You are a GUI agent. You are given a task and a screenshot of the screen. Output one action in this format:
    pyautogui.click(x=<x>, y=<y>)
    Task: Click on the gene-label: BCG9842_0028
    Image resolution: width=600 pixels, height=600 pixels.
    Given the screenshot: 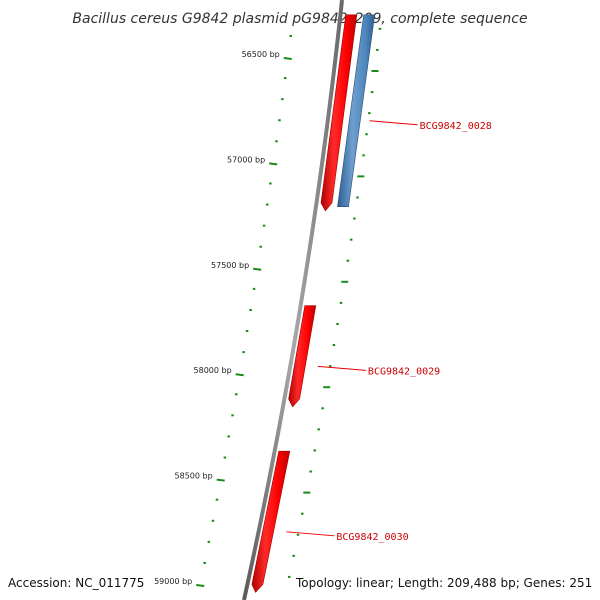 What is the action you would take?
    pyautogui.click(x=456, y=126)
    